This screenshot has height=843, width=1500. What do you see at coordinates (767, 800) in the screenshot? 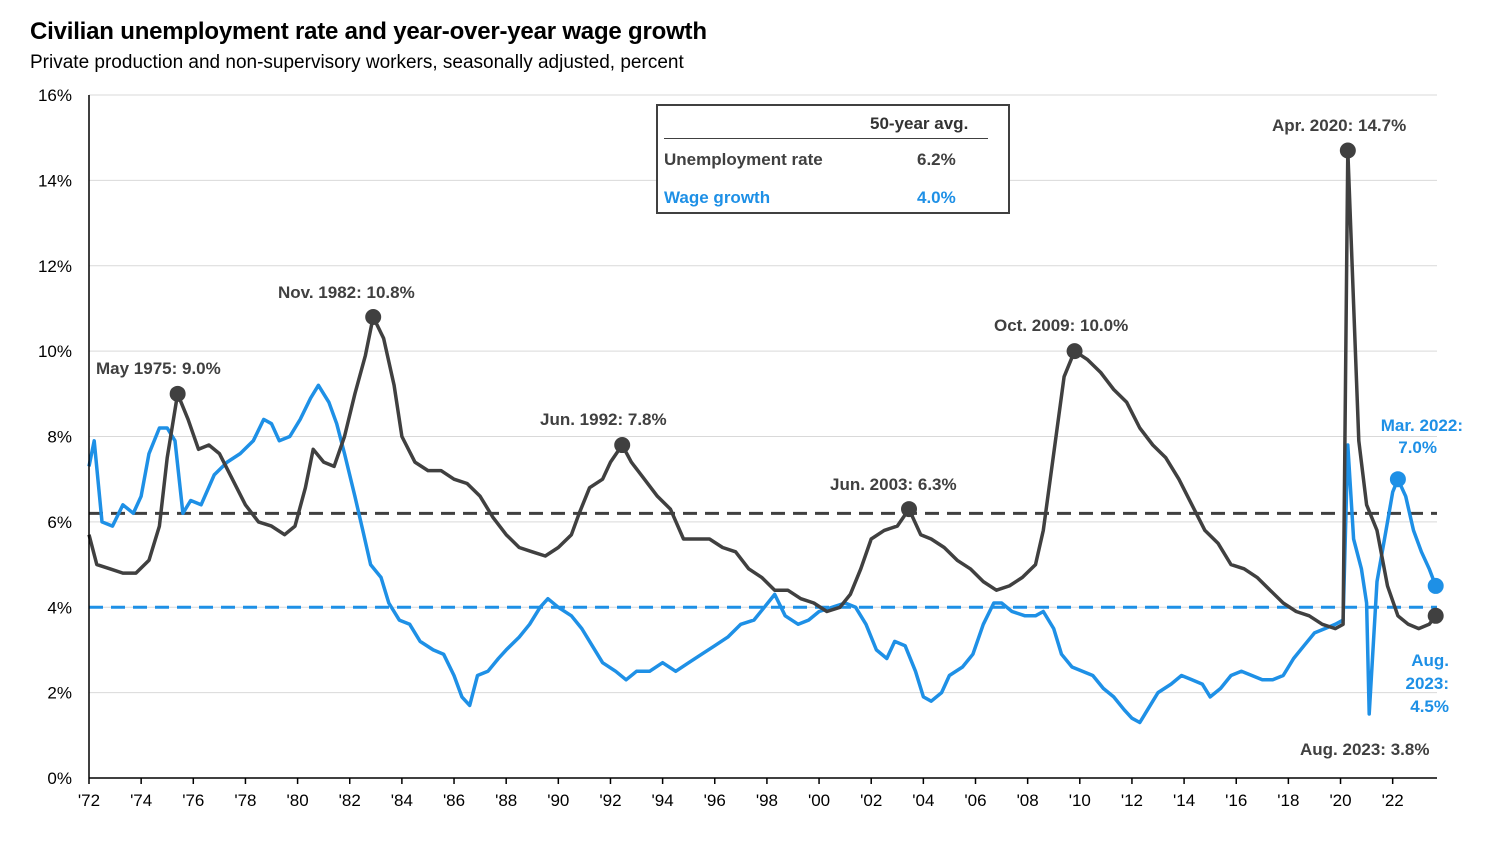
I see `x-tick-label: '98` at bounding box center [767, 800].